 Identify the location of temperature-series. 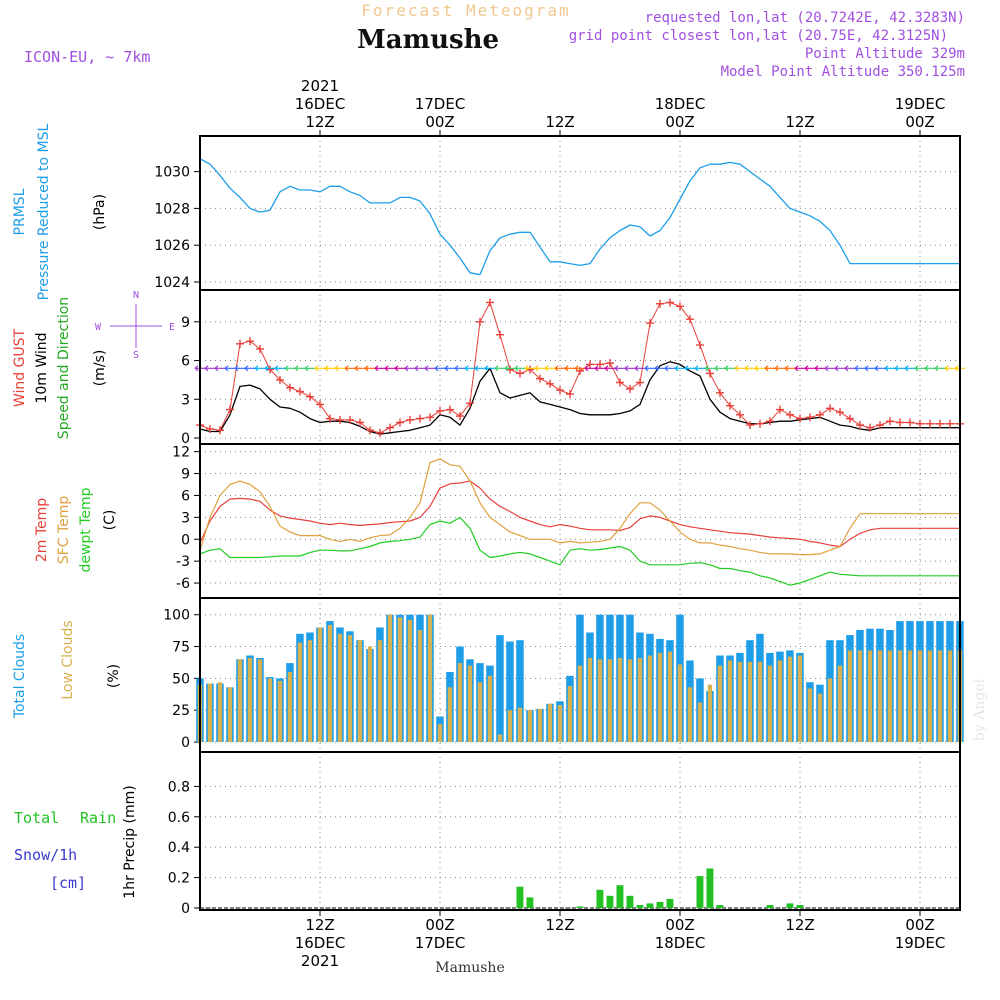
(579, 522).